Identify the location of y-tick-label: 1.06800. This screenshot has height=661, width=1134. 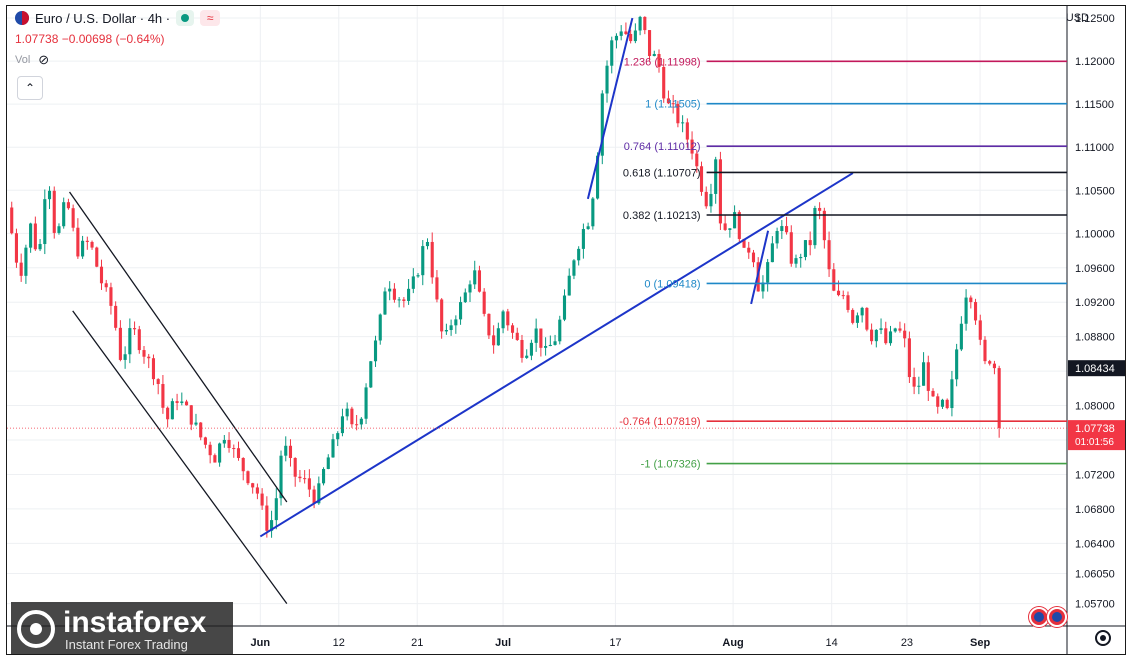
(1095, 510).